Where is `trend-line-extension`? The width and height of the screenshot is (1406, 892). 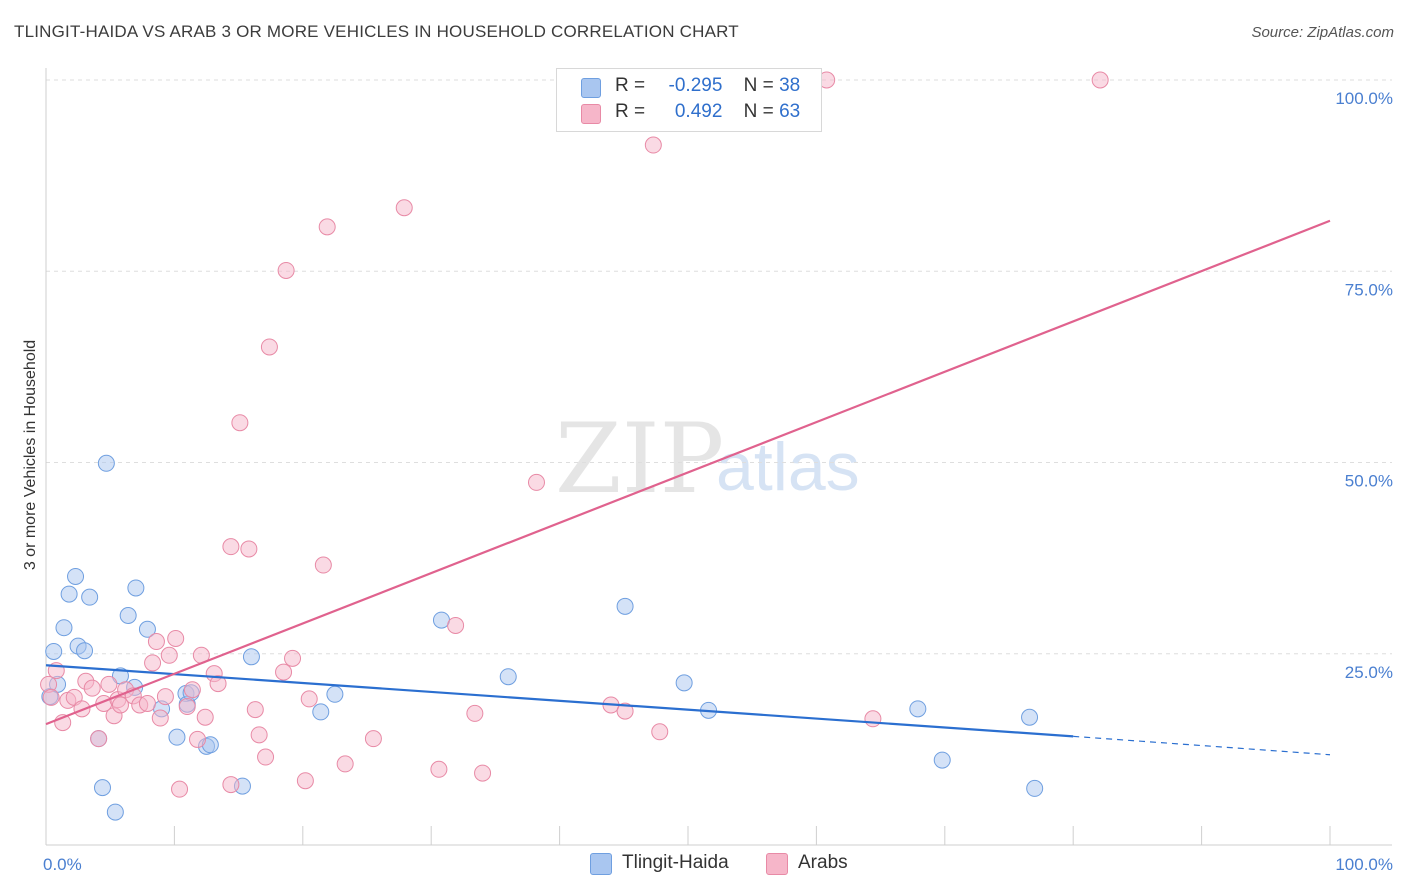
trend-line-extension is located at coordinates (1202, 745).